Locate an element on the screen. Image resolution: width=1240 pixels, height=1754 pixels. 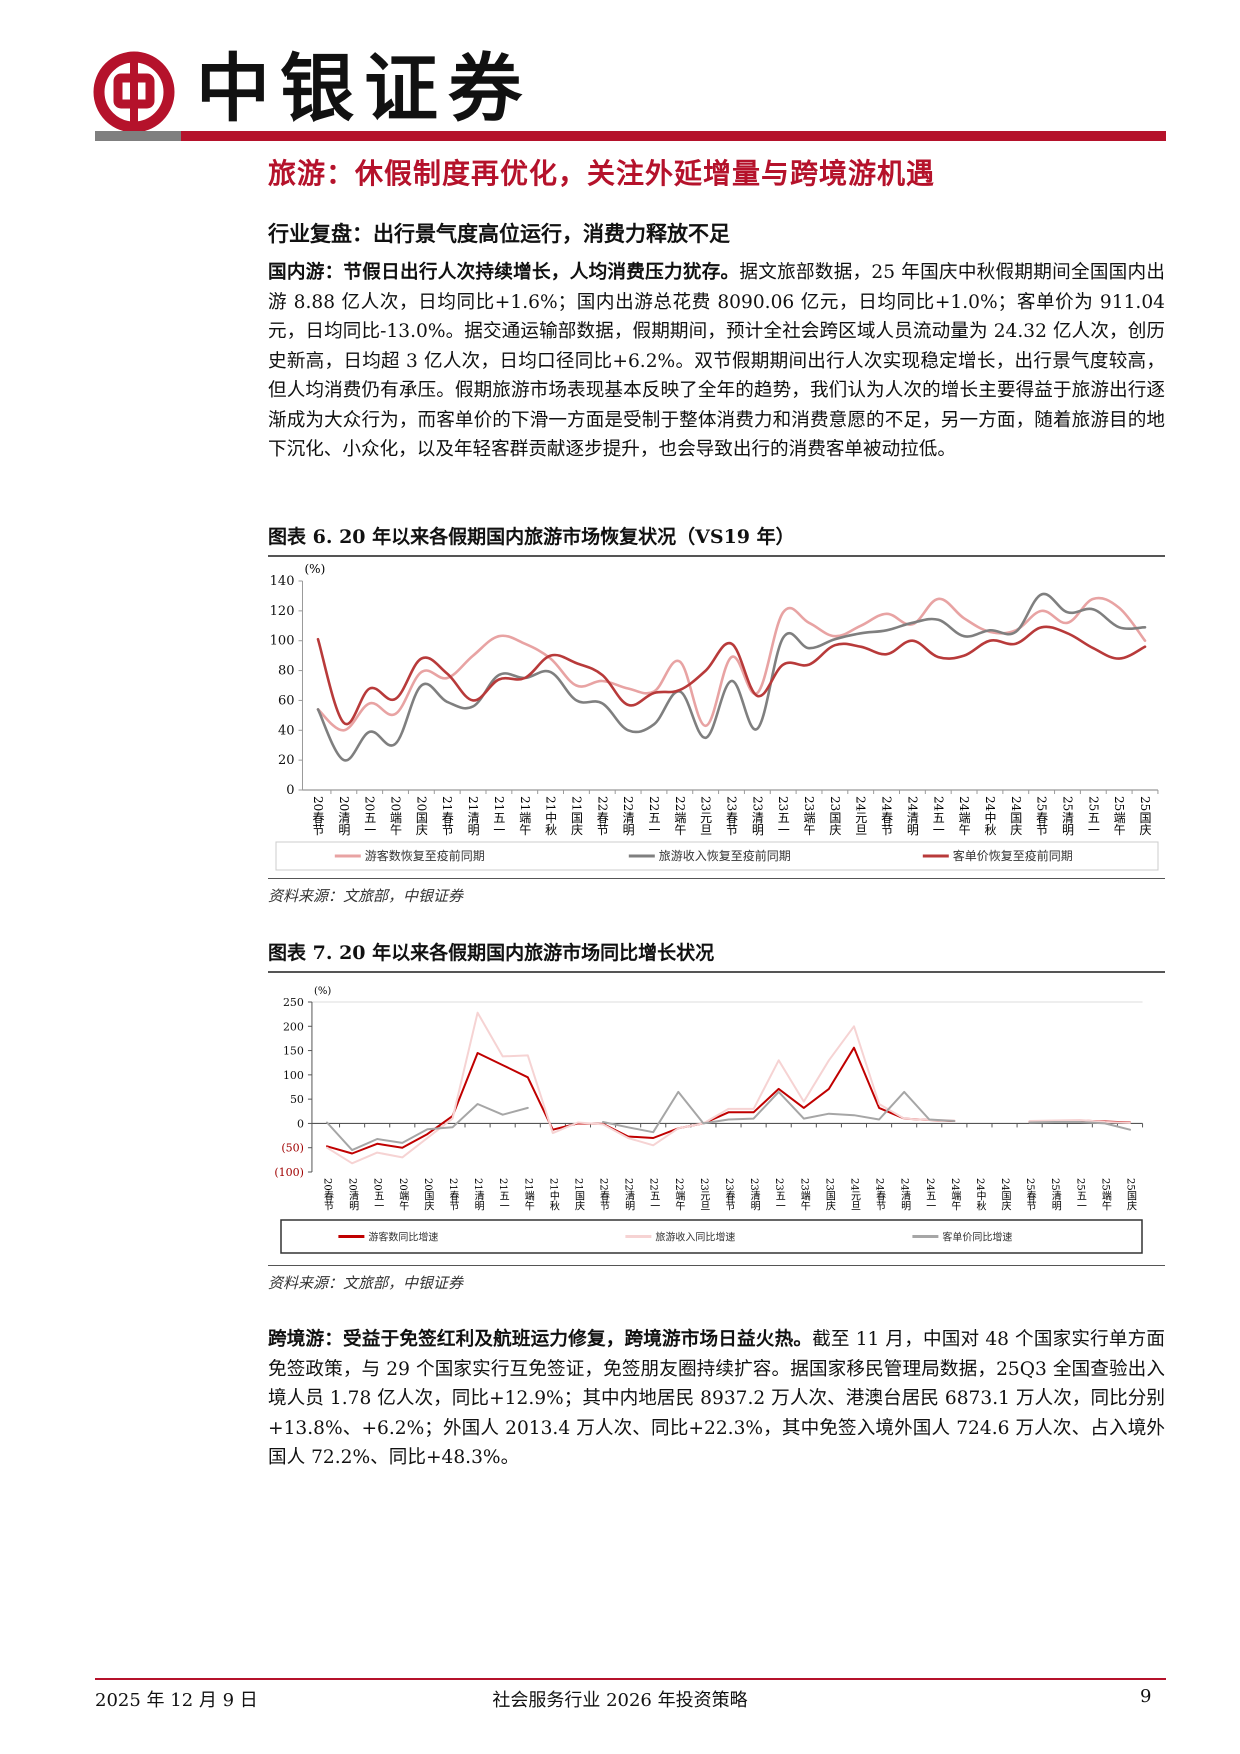
y-tick-label: 50 is located at coordinates (297, 1099).